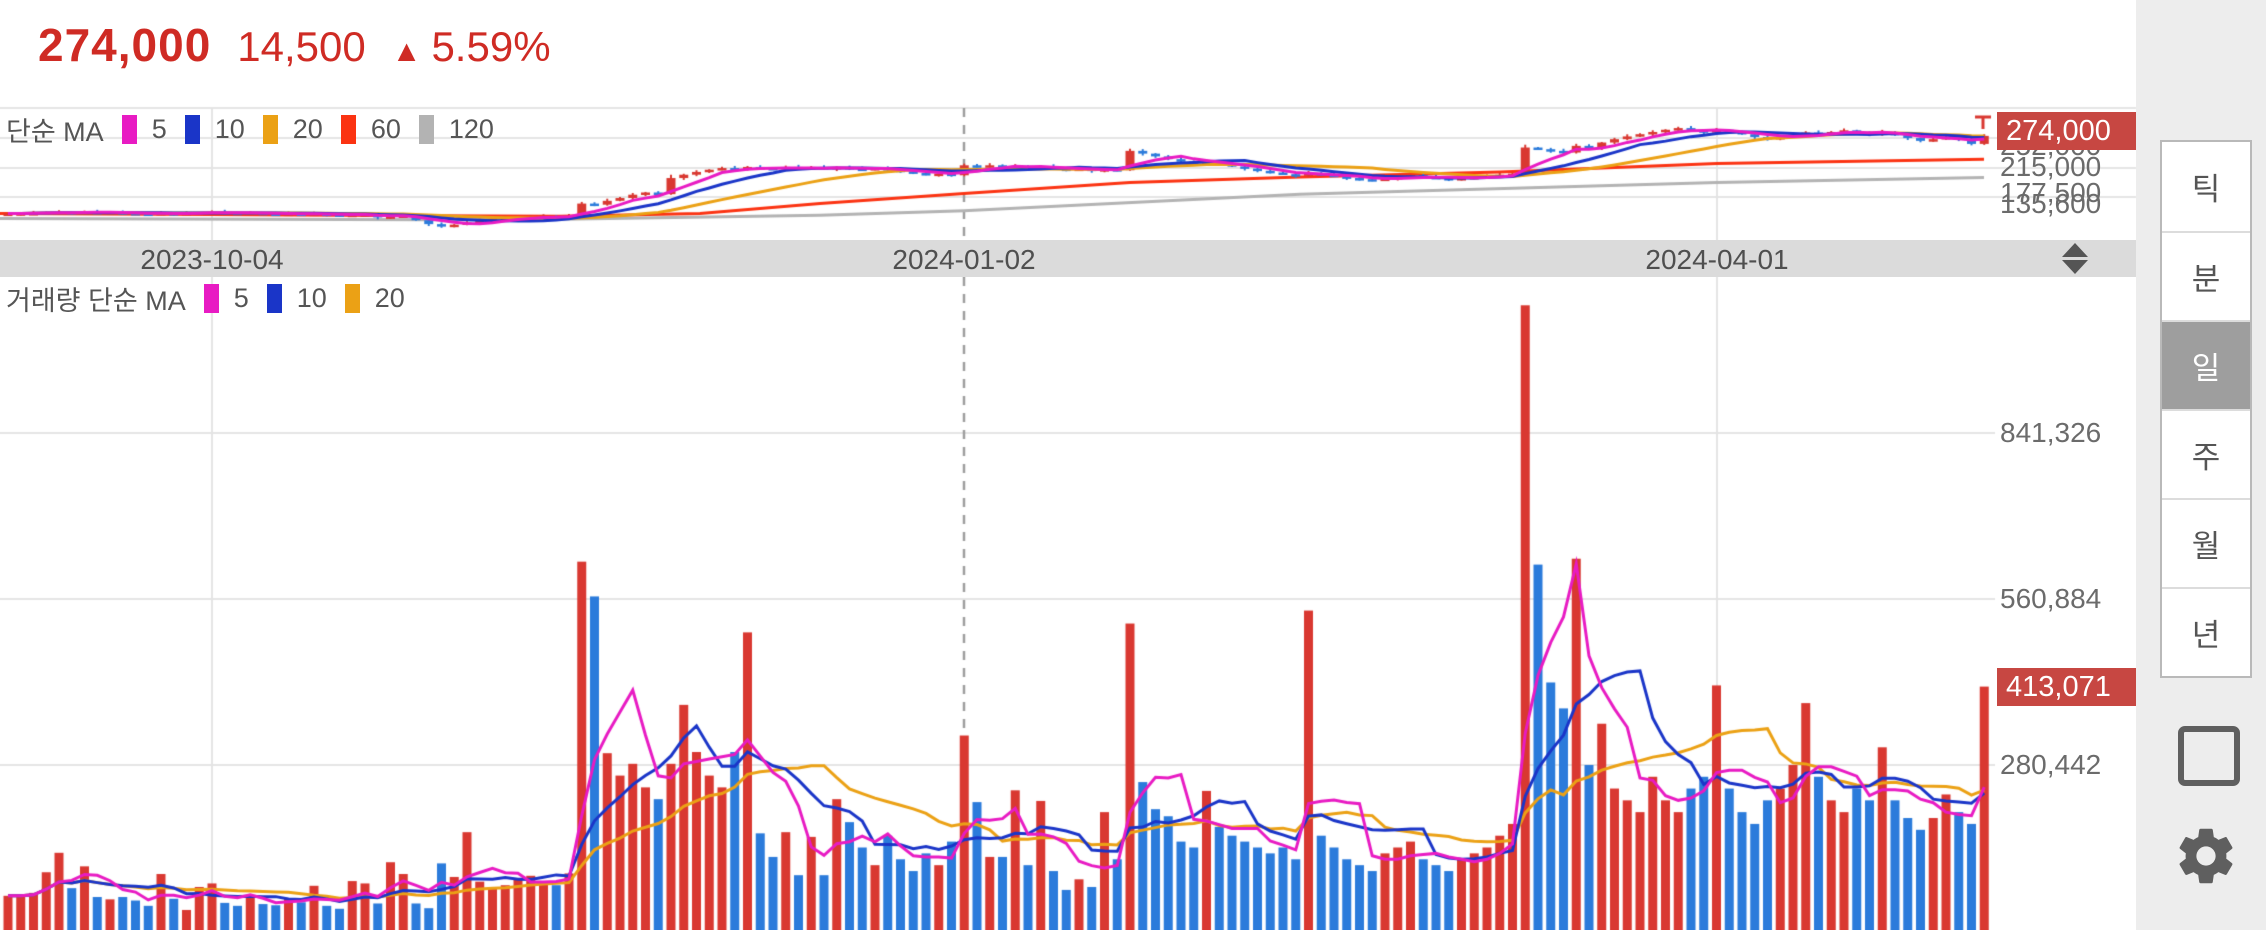 The height and width of the screenshot is (930, 2266). Describe the element at coordinates (212, 259) in the screenshot. I see `date-label: 2023-10-04` at that location.